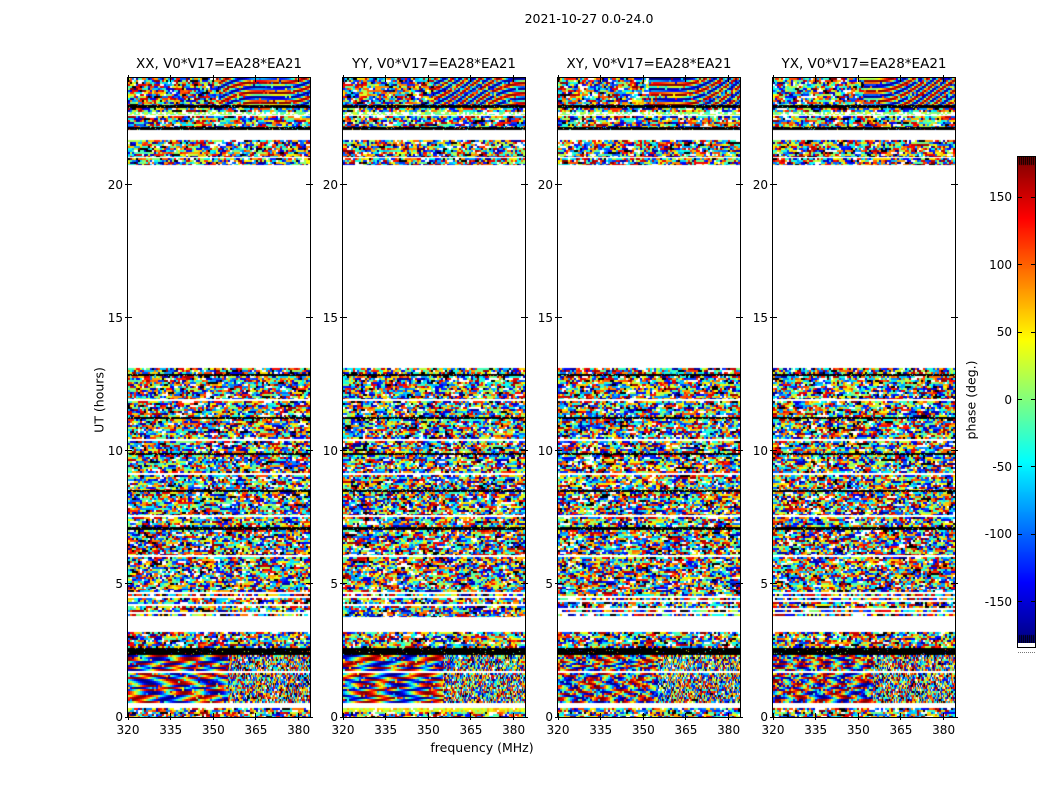 The width and height of the screenshot is (1050, 800). Describe the element at coordinates (1002, 466) in the screenshot. I see `colorbar-tick-label: -50` at that location.